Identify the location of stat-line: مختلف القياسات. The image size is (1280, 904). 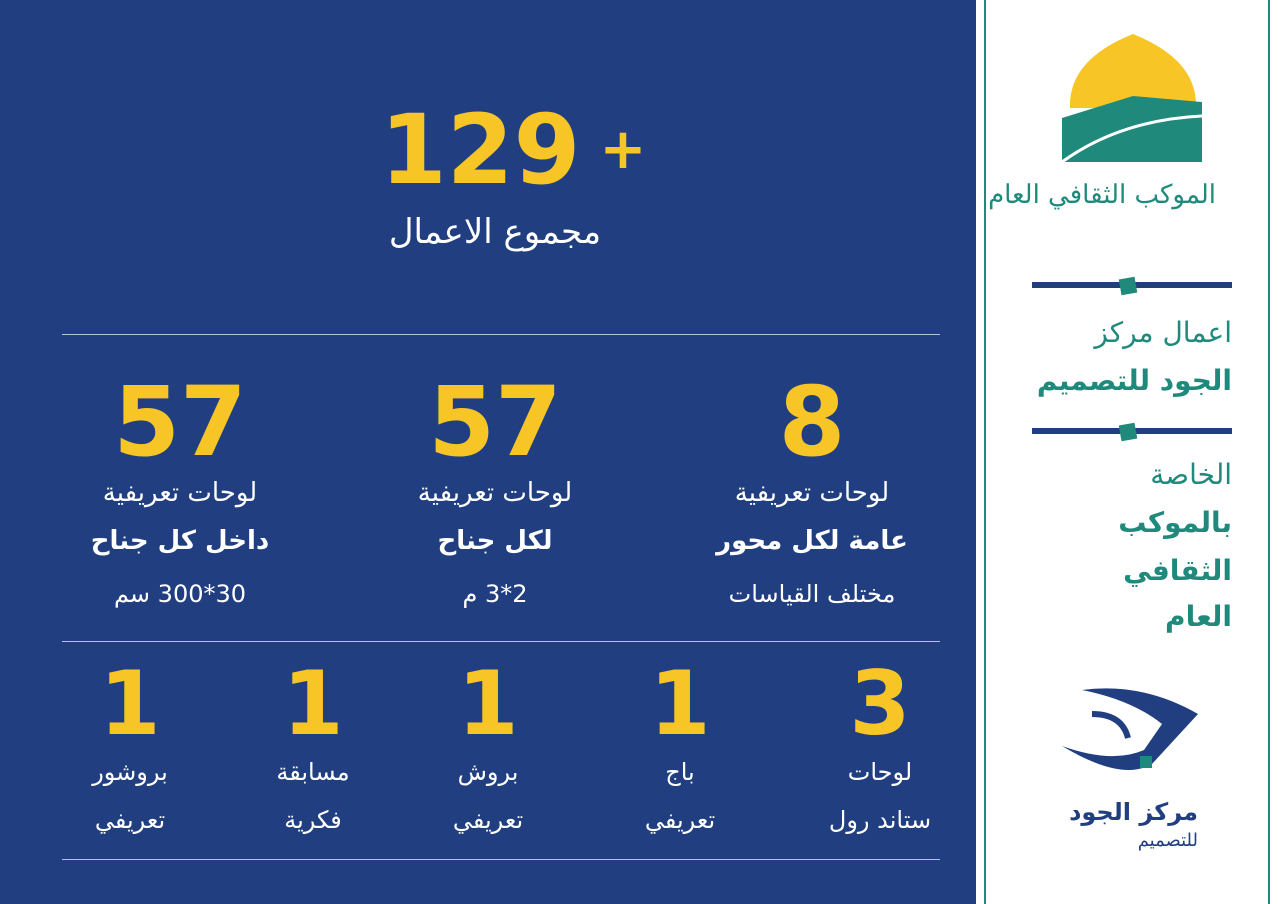
(812, 594).